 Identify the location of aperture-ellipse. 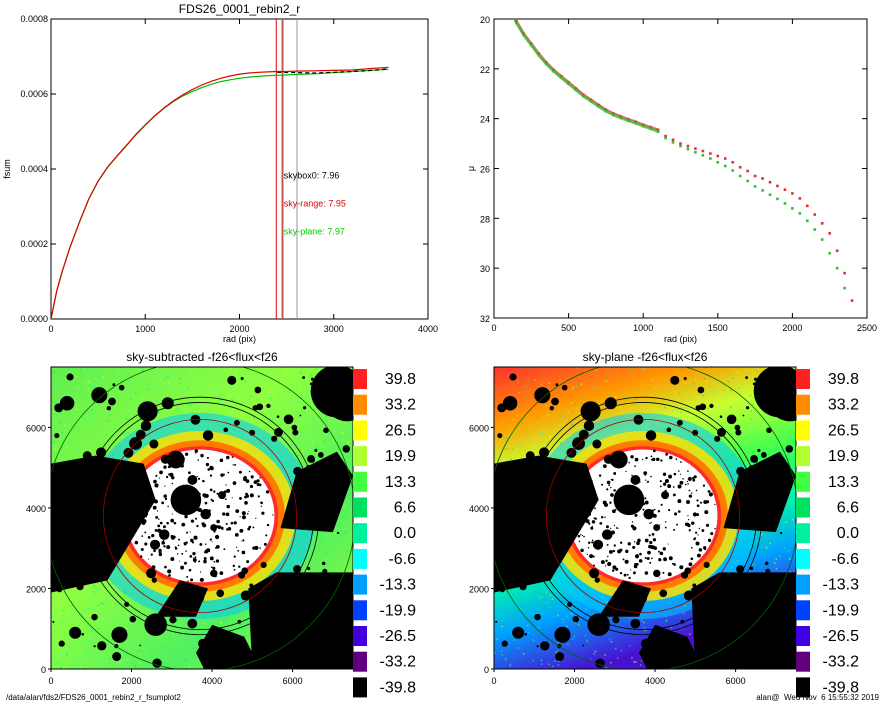
(643, 516).